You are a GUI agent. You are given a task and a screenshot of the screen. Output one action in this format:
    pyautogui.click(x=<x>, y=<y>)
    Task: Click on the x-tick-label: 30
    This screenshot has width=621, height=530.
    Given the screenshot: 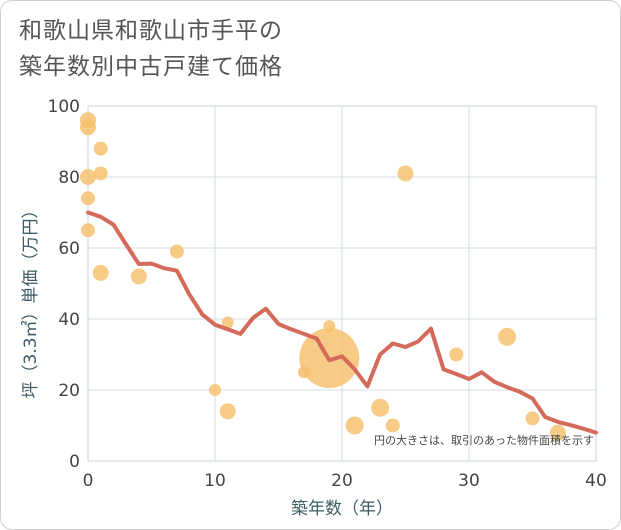 What is the action you would take?
    pyautogui.click(x=469, y=481)
    